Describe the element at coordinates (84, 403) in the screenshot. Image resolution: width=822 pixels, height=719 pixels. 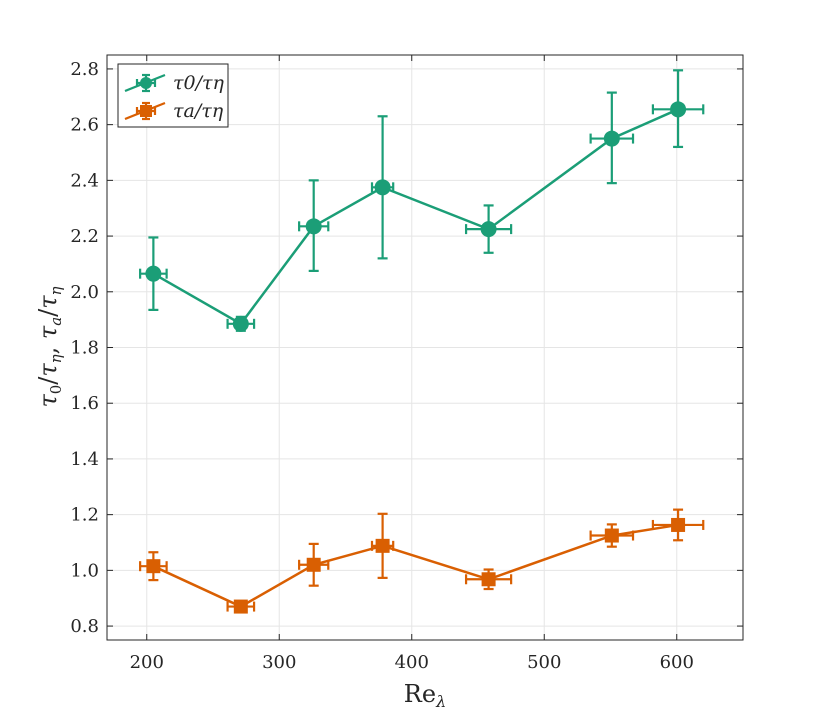
I see `y-tick-label: 1.6` at that location.